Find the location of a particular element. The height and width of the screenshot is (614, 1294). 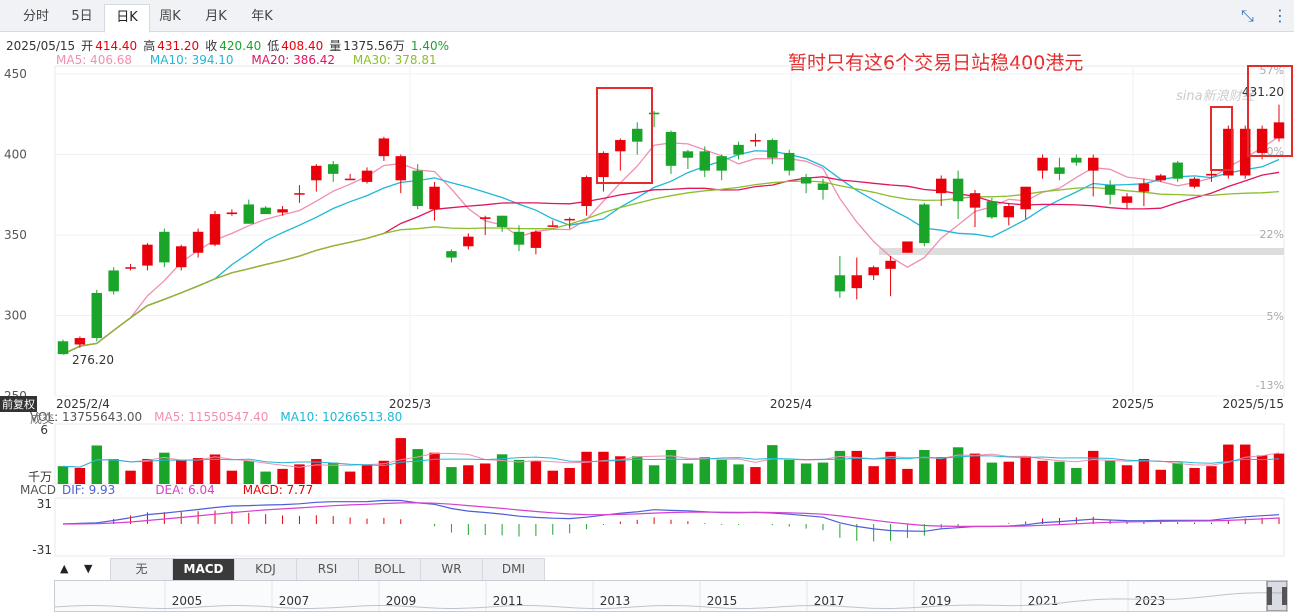

x-tick-label: 2025/3 is located at coordinates (410, 404).